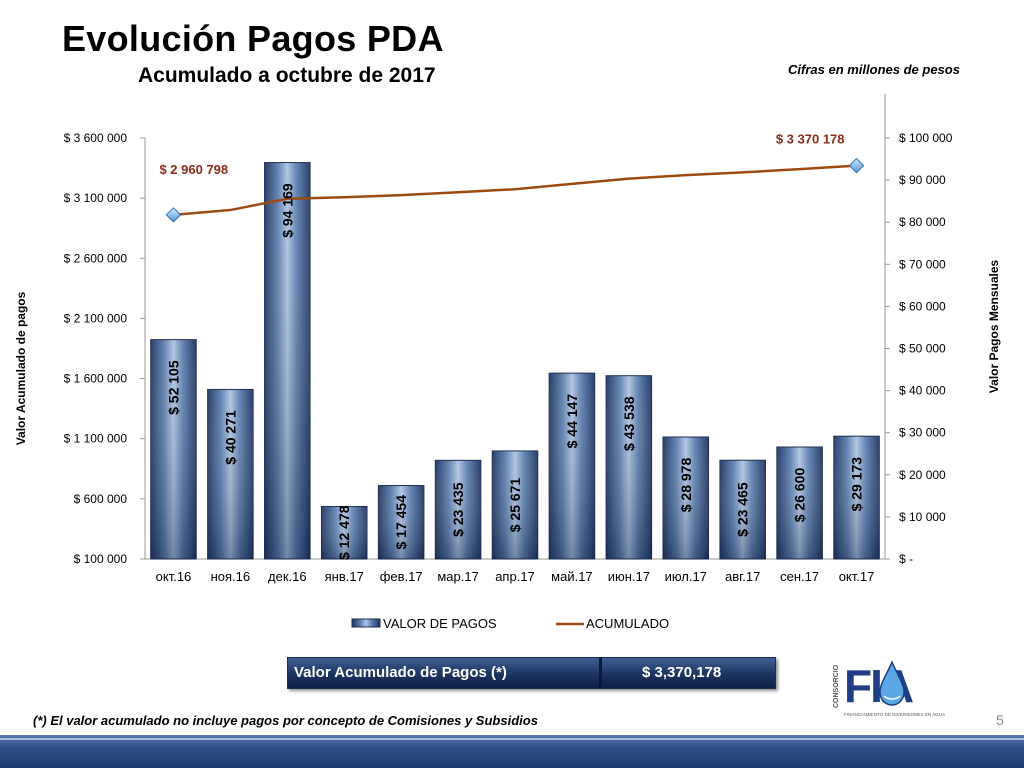 This screenshot has height=768, width=1024. I want to click on bar-value-label: $ 12 478, so click(344, 532).